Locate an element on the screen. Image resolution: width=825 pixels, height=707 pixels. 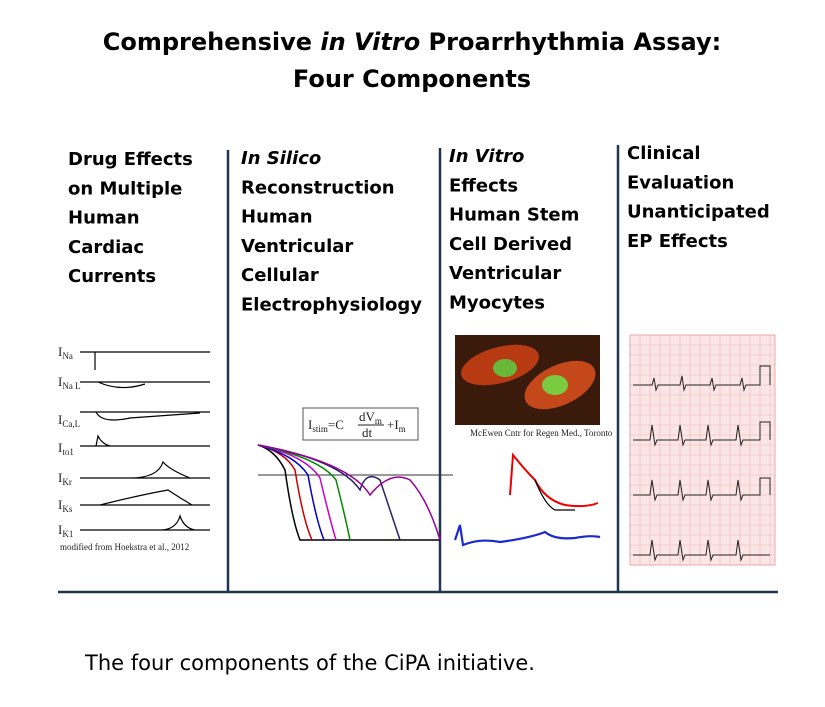
heading-line: Clinical is located at coordinates (664, 153).